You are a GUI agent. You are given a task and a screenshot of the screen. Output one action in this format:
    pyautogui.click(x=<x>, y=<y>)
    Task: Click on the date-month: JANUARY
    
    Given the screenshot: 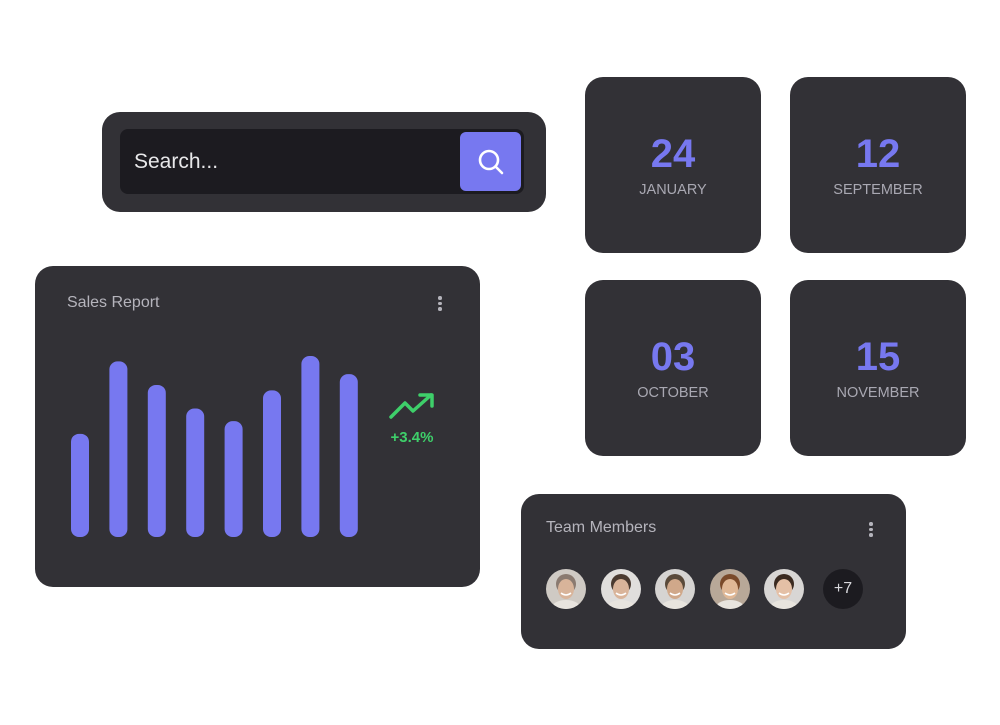 What is the action you would take?
    pyautogui.click(x=673, y=190)
    